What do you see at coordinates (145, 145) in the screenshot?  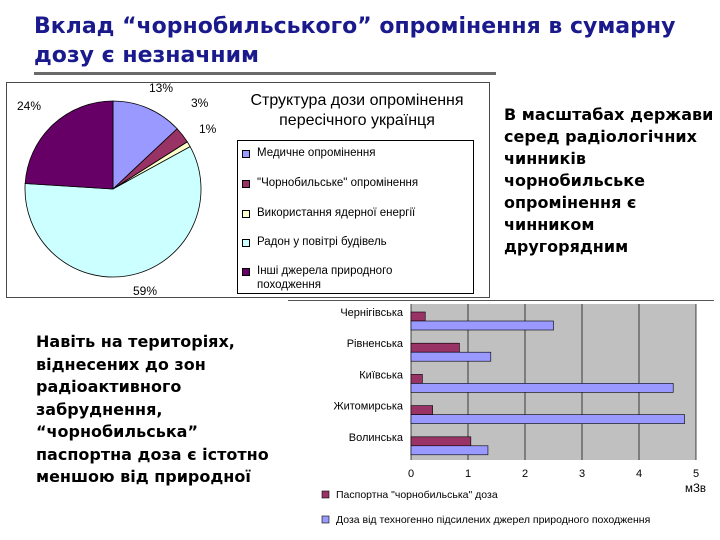 I see `pie-slice-medical` at bounding box center [145, 145].